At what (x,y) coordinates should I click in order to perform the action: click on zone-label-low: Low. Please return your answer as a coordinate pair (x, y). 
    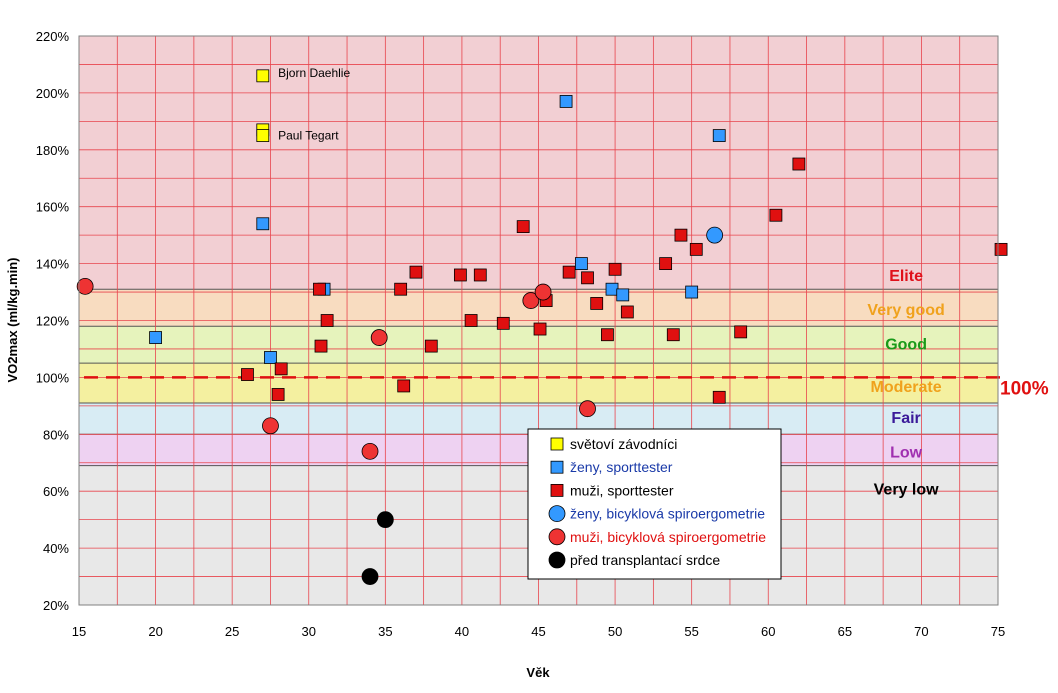
    Looking at the image, I should click on (906, 452).